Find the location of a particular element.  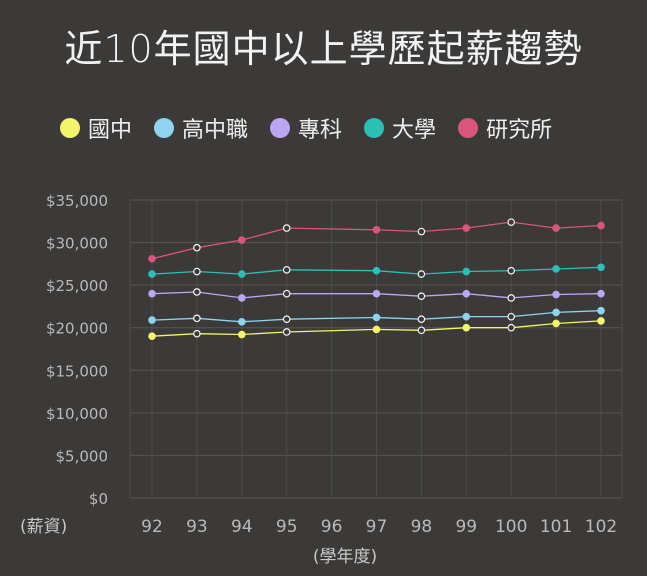

x-tick-label: 97 is located at coordinates (377, 527).